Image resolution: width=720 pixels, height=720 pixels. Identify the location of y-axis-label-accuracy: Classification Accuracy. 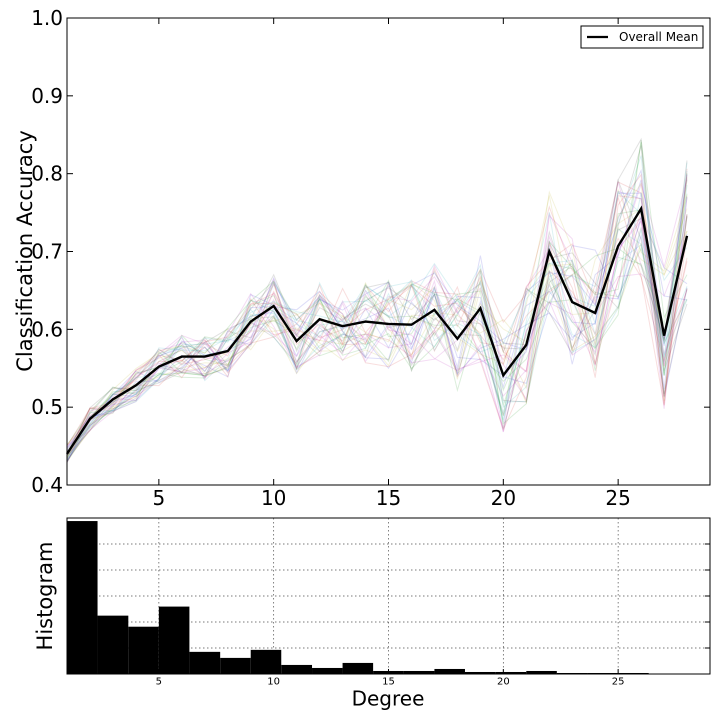
(25, 251).